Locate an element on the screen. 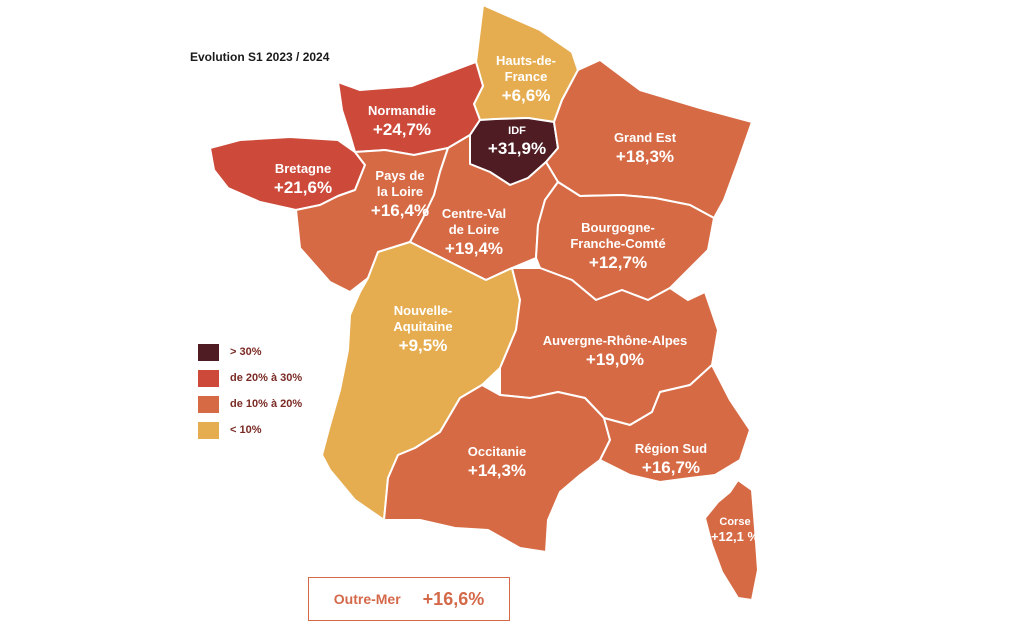  region-label-idf: IDF +31,9% is located at coordinates (517, 141).